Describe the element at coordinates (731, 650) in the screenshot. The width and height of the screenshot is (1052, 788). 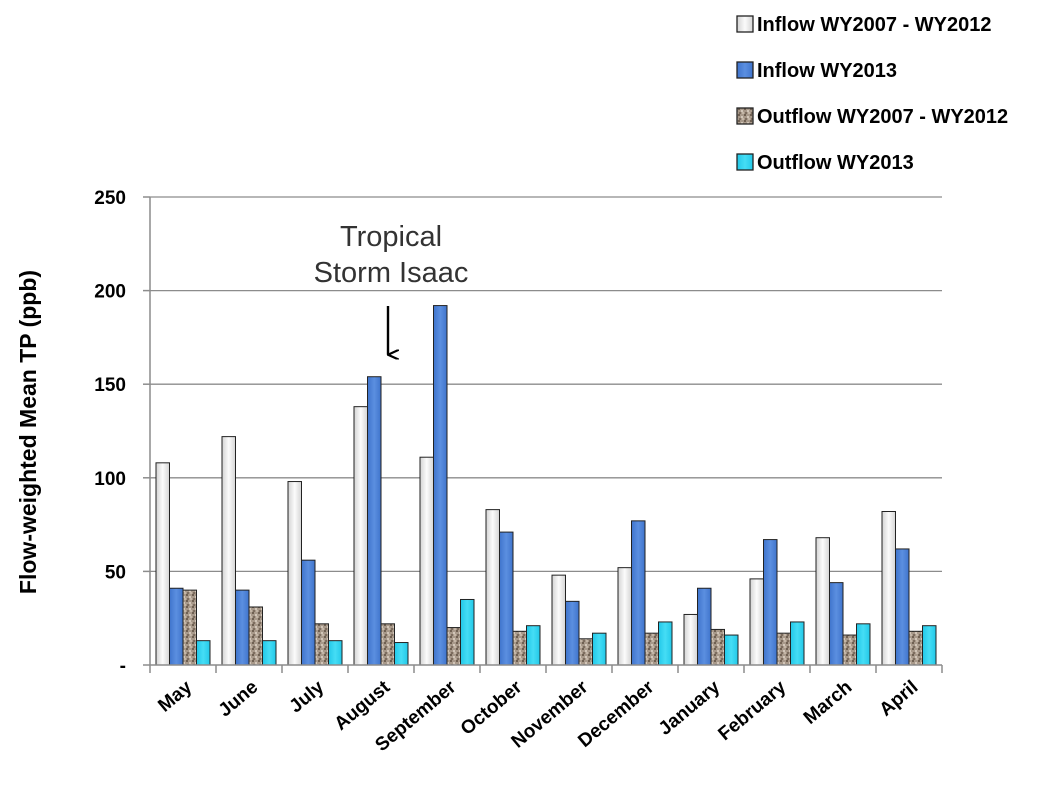
I see `bar-outflow-wy2013-january` at that location.